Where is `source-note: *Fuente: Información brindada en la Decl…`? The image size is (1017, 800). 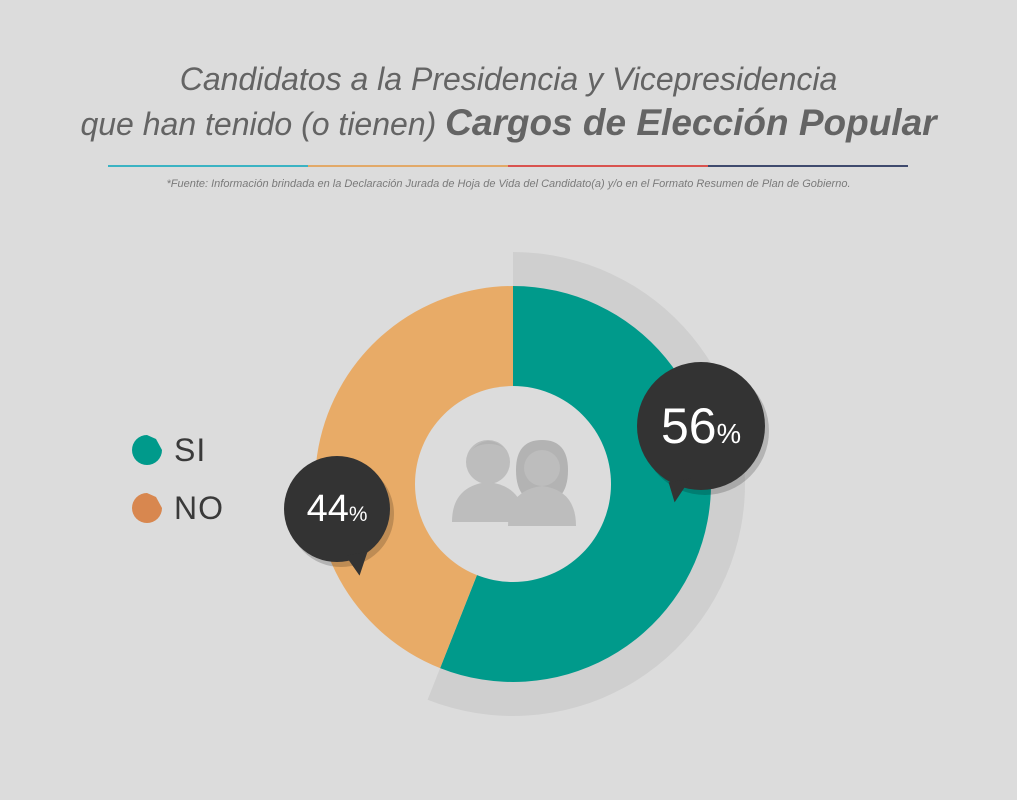
source-note: *Fuente: Información brindada en la Decl… is located at coordinates (508, 184).